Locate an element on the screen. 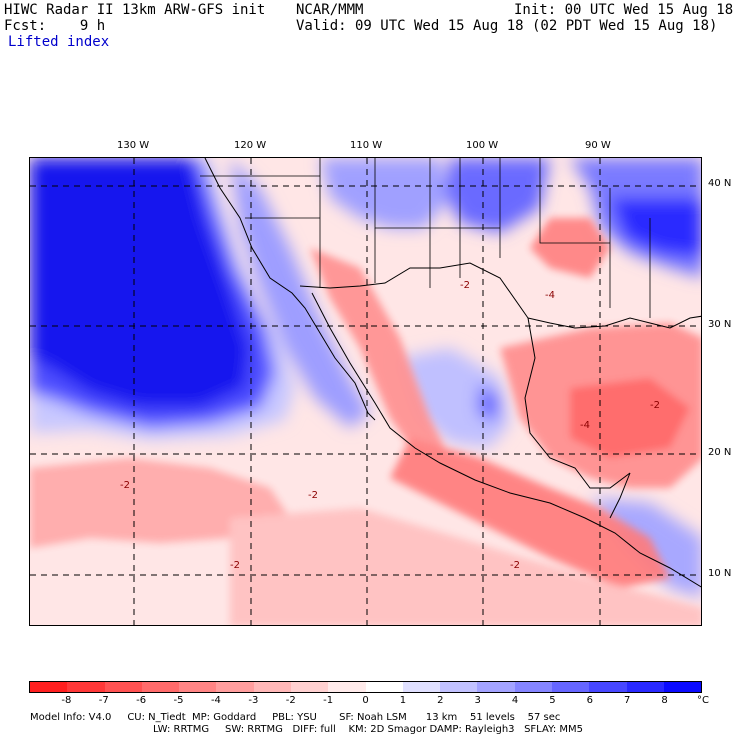 The height and width of the screenshot is (740, 740). state-borders is located at coordinates (425, 238).